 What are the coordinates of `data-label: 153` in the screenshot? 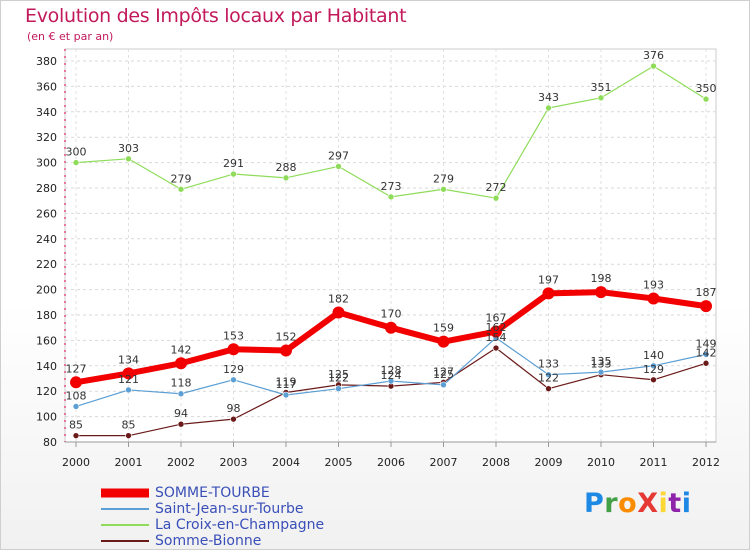 It's located at (233, 335).